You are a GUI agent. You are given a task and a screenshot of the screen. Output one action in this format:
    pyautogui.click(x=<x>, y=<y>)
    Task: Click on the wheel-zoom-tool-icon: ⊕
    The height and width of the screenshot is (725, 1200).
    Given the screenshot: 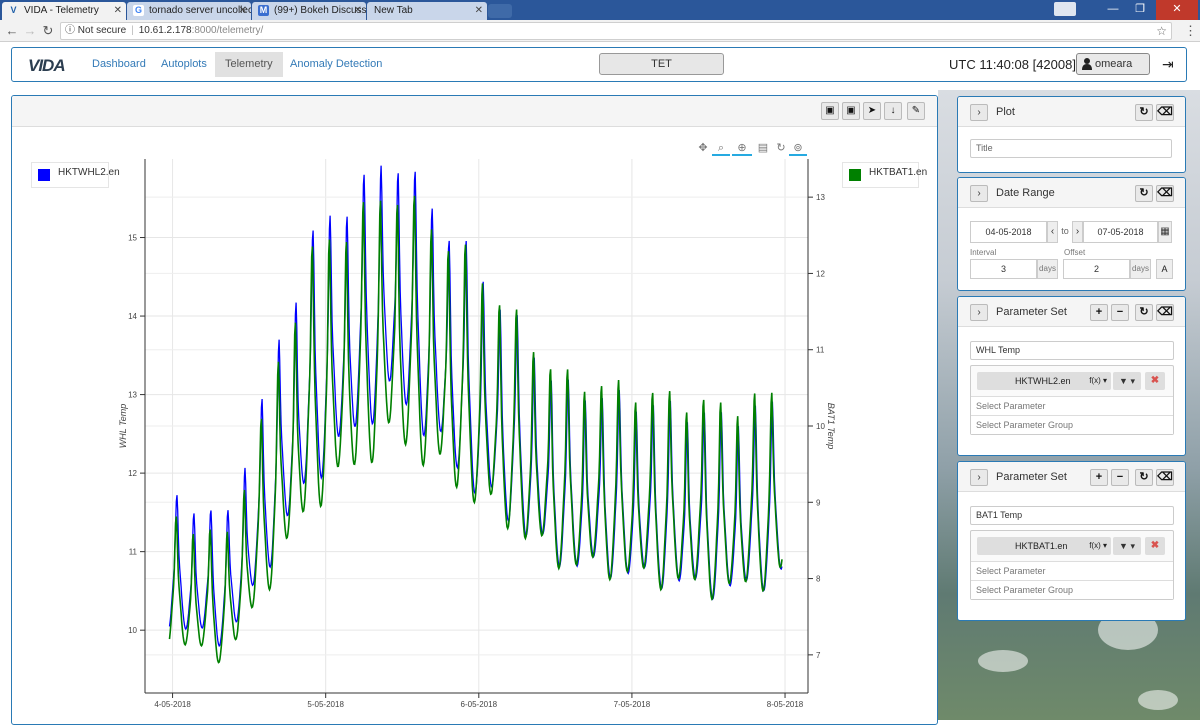 What is the action you would take?
    pyautogui.click(x=742, y=148)
    